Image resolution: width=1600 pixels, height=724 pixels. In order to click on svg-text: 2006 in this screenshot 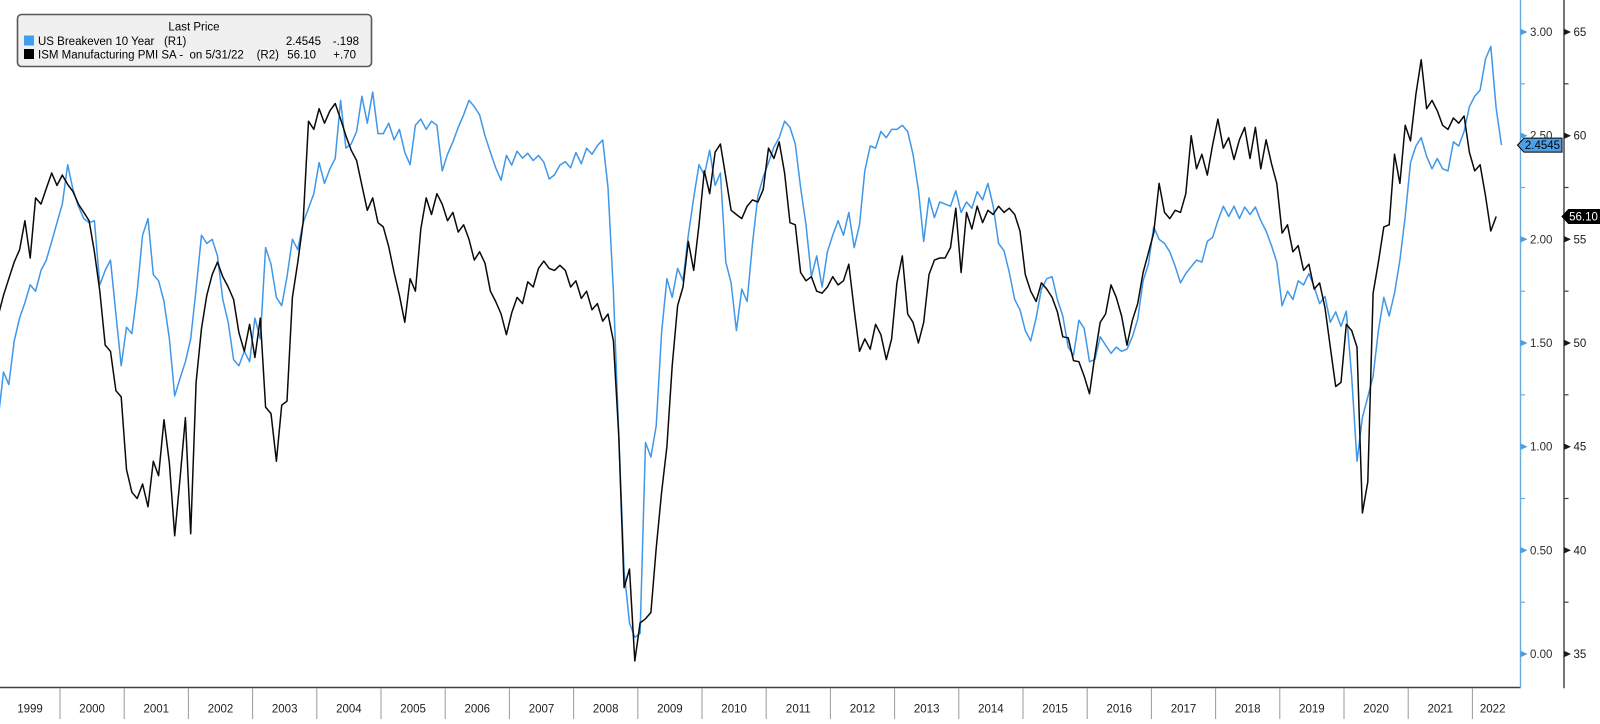, I will do `click(478, 710)`.